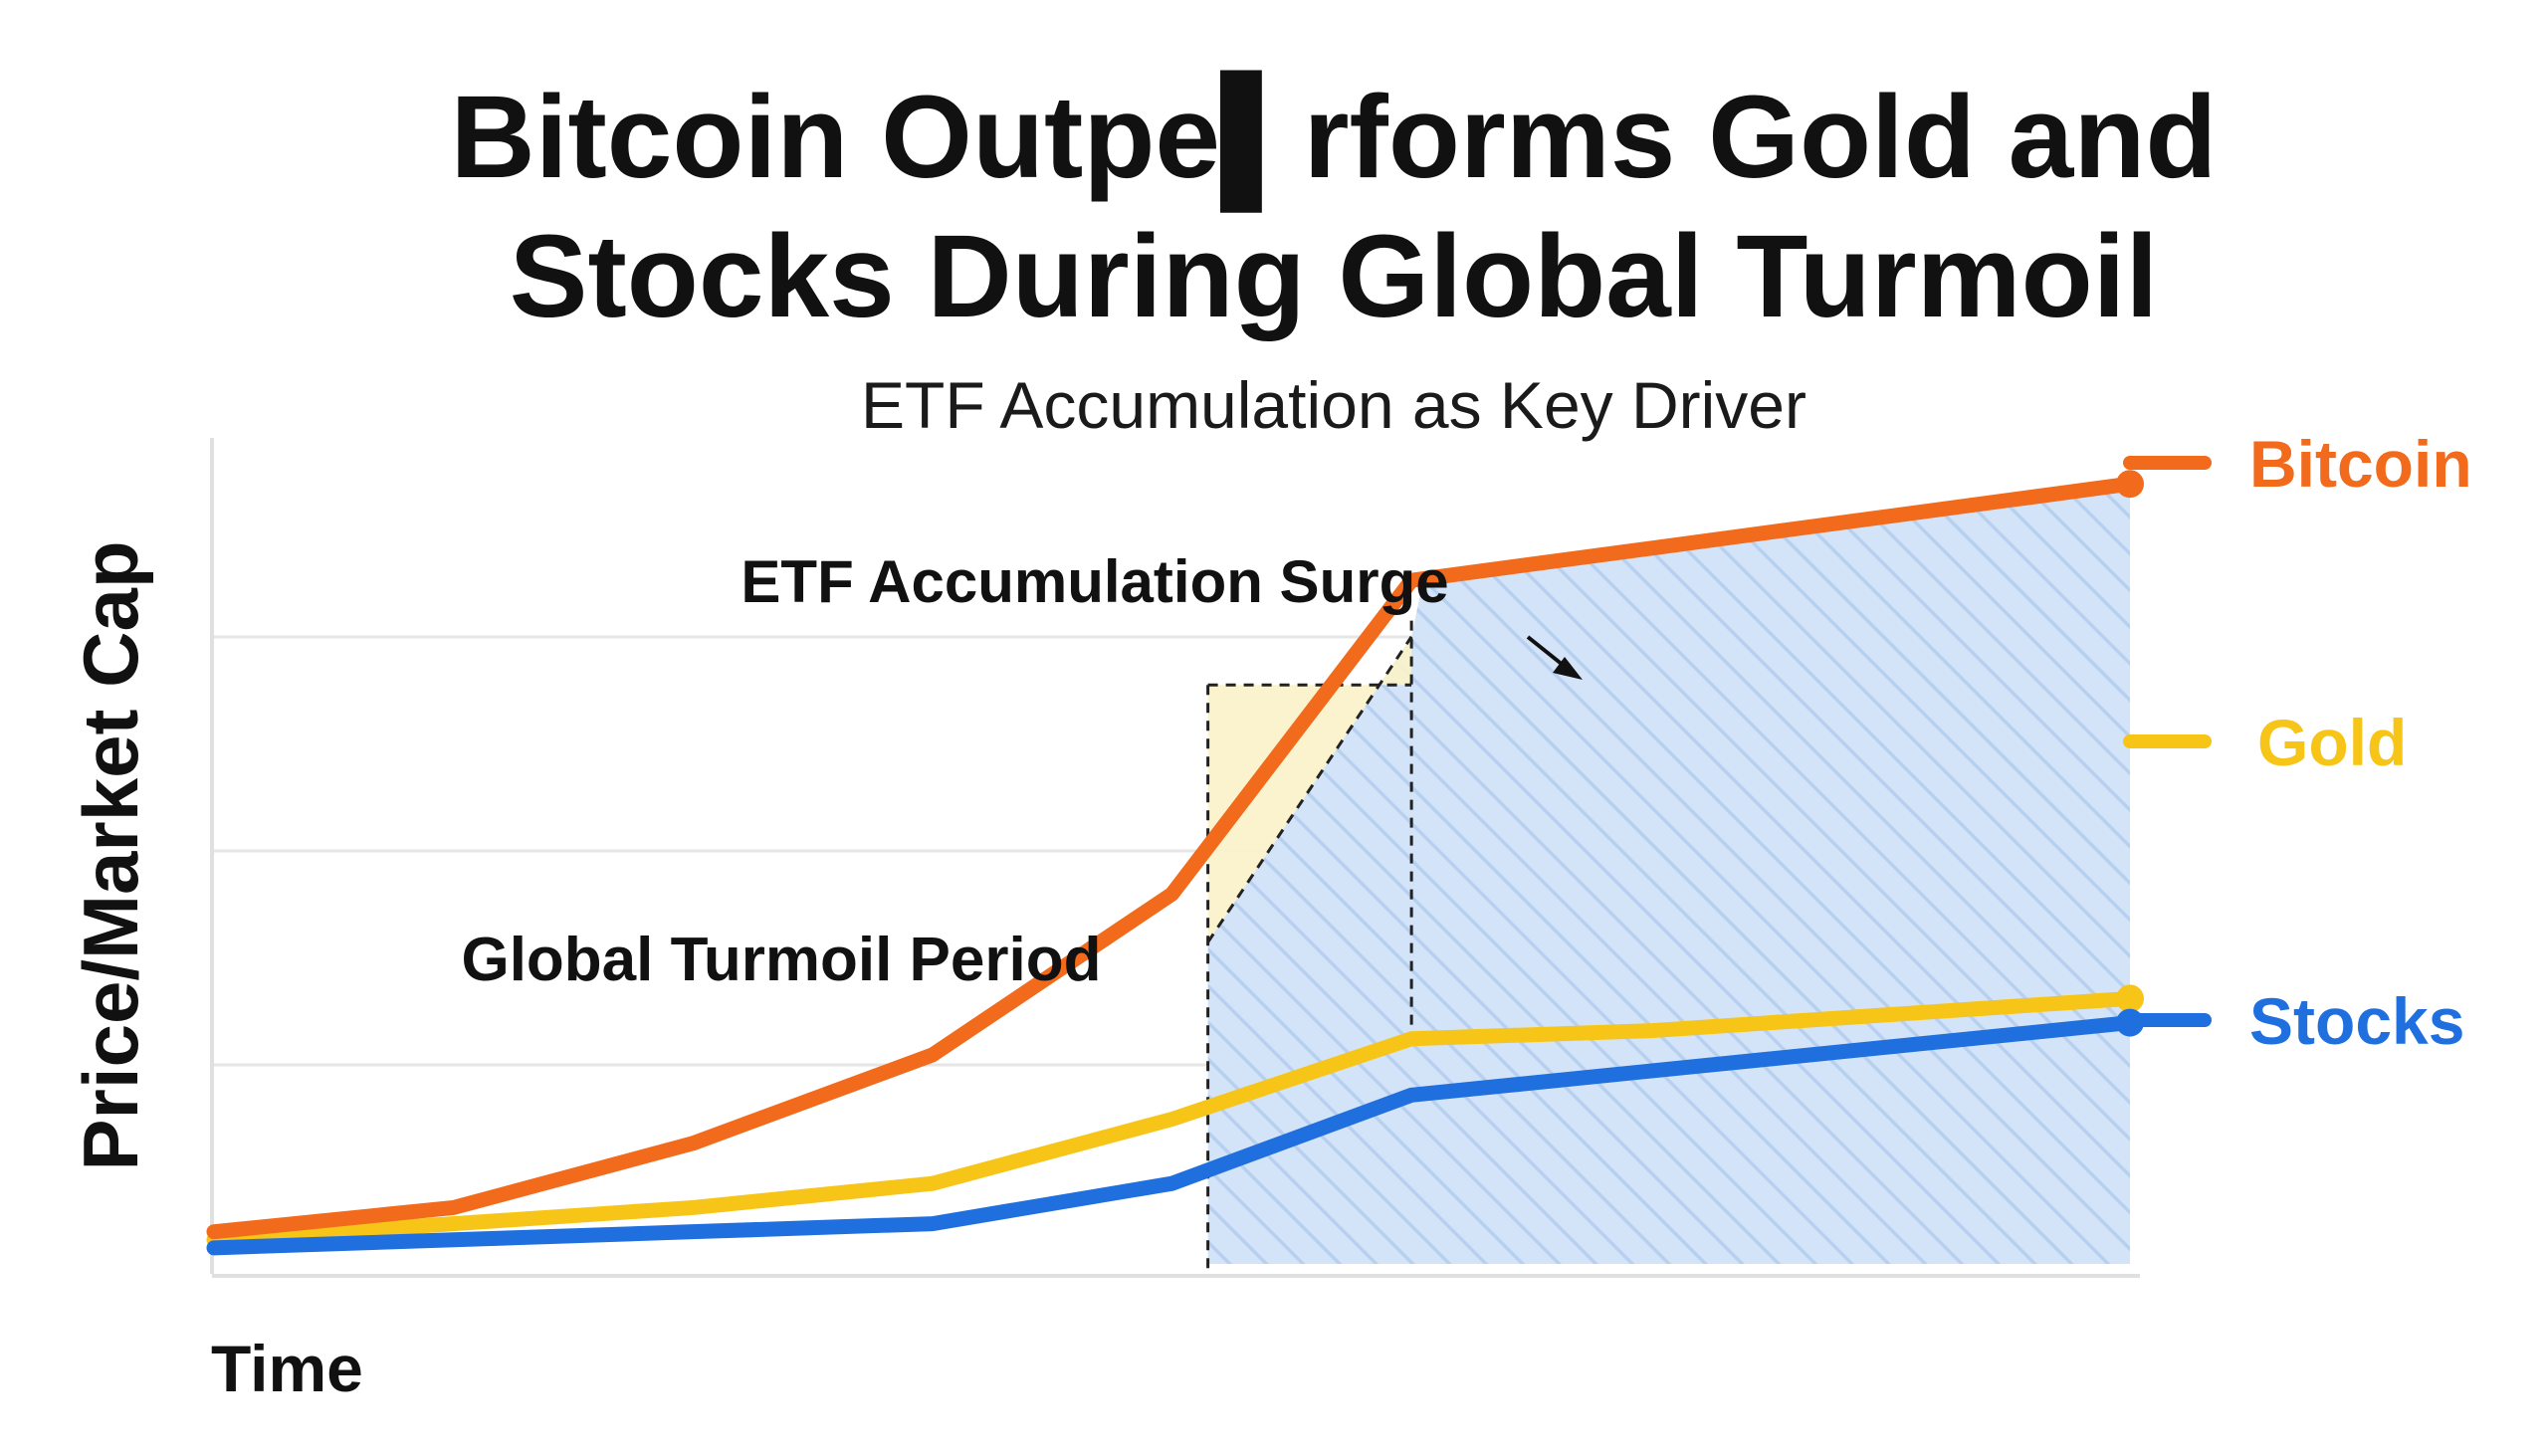 This screenshot has width=2548, height=1456. I want to click on series-line-stocks, so click(1172, 1135).